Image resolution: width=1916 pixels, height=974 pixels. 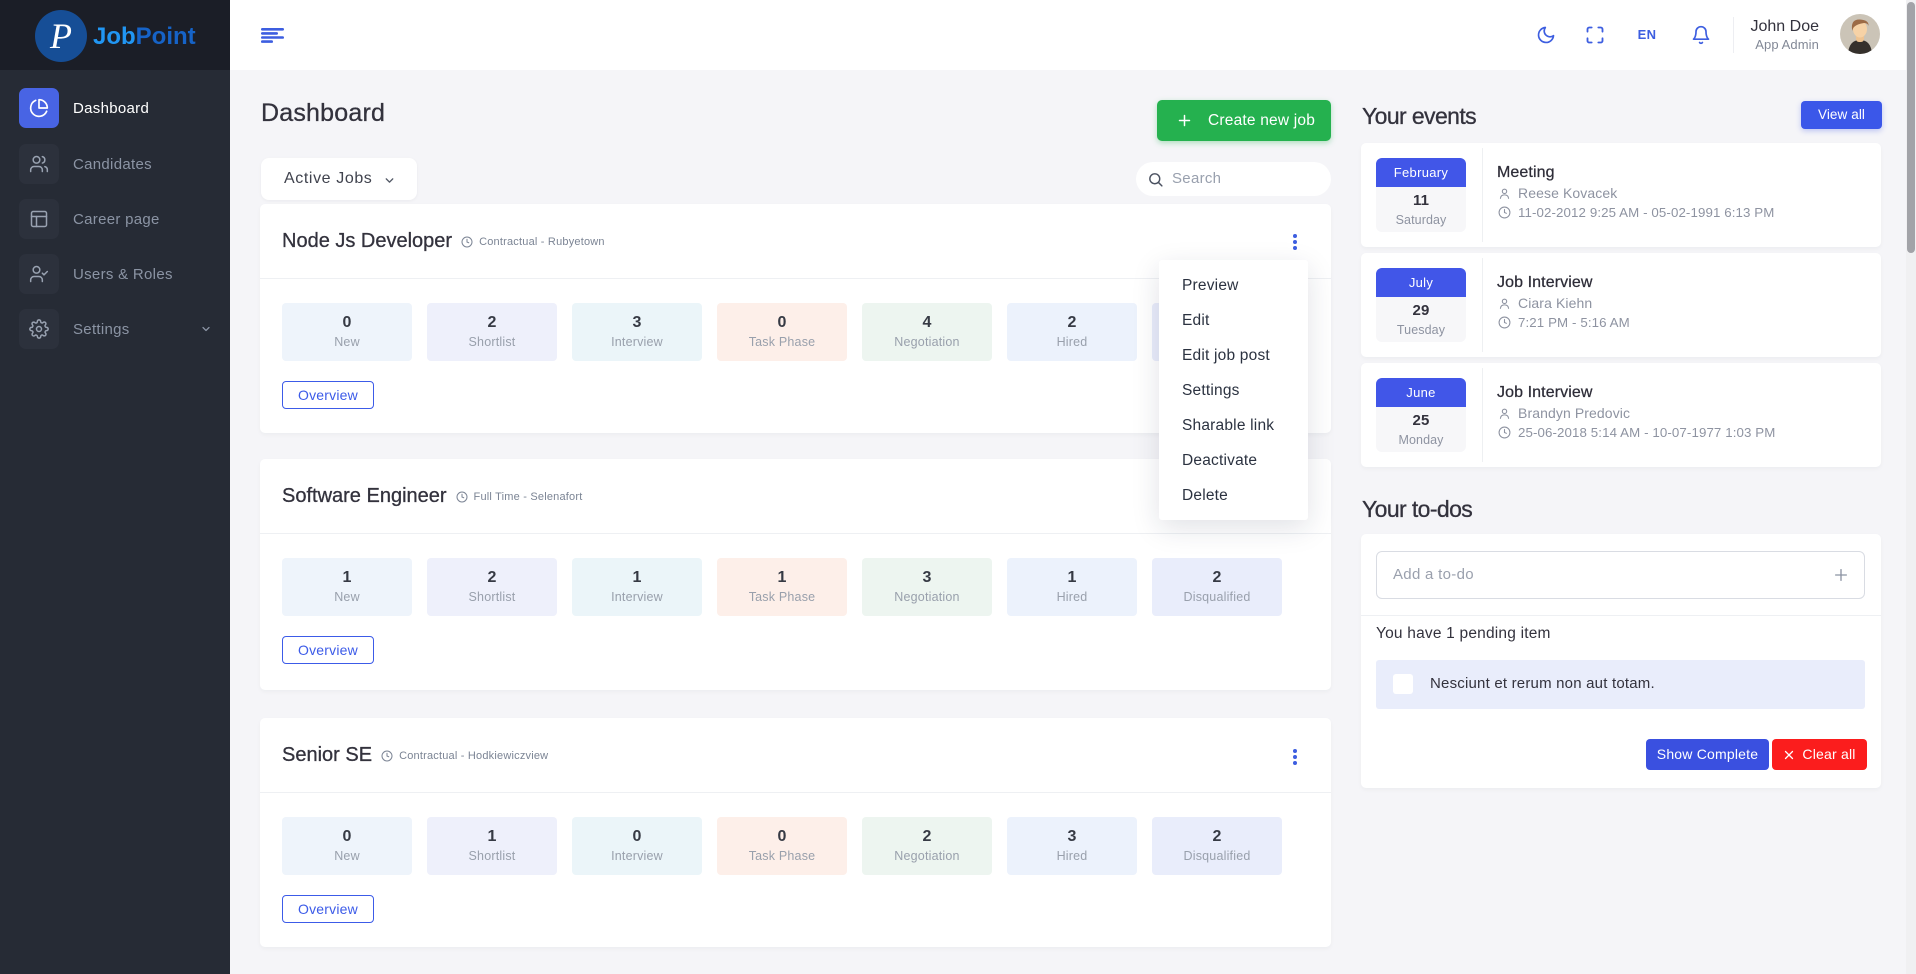 I want to click on svg-text: P, so click(x=60, y=36).